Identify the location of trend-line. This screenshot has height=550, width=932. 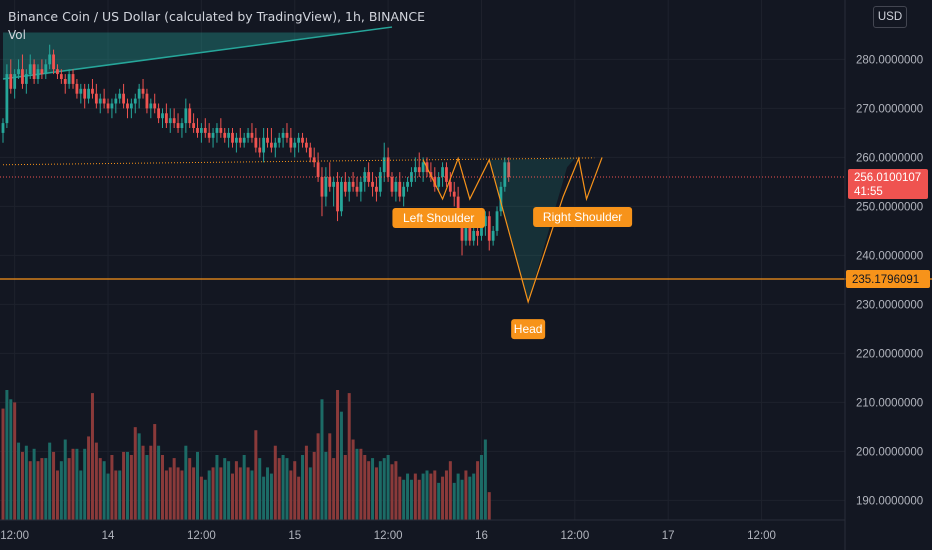
(197, 53).